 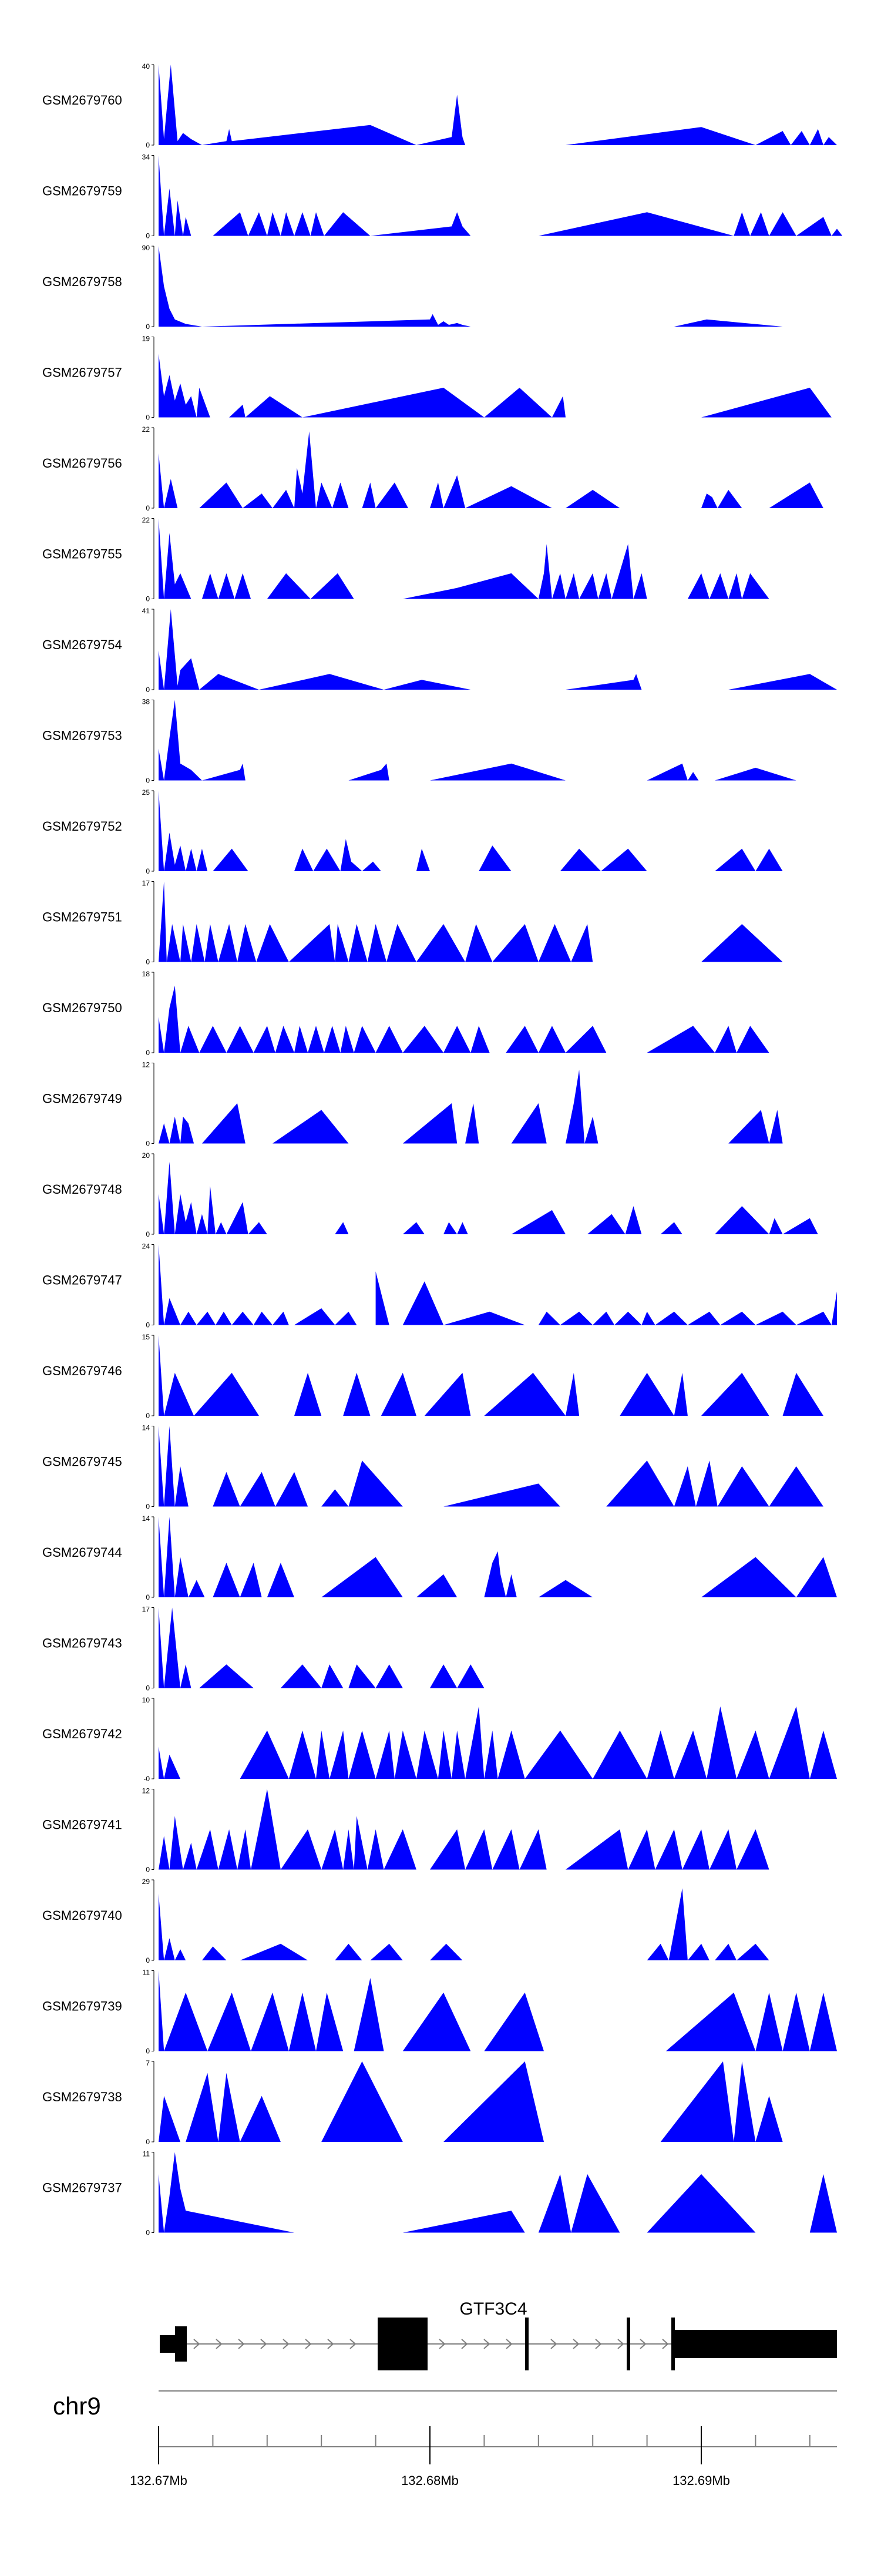 What do you see at coordinates (146, 1700) in the screenshot?
I see `track-ymax-label: 10` at bounding box center [146, 1700].